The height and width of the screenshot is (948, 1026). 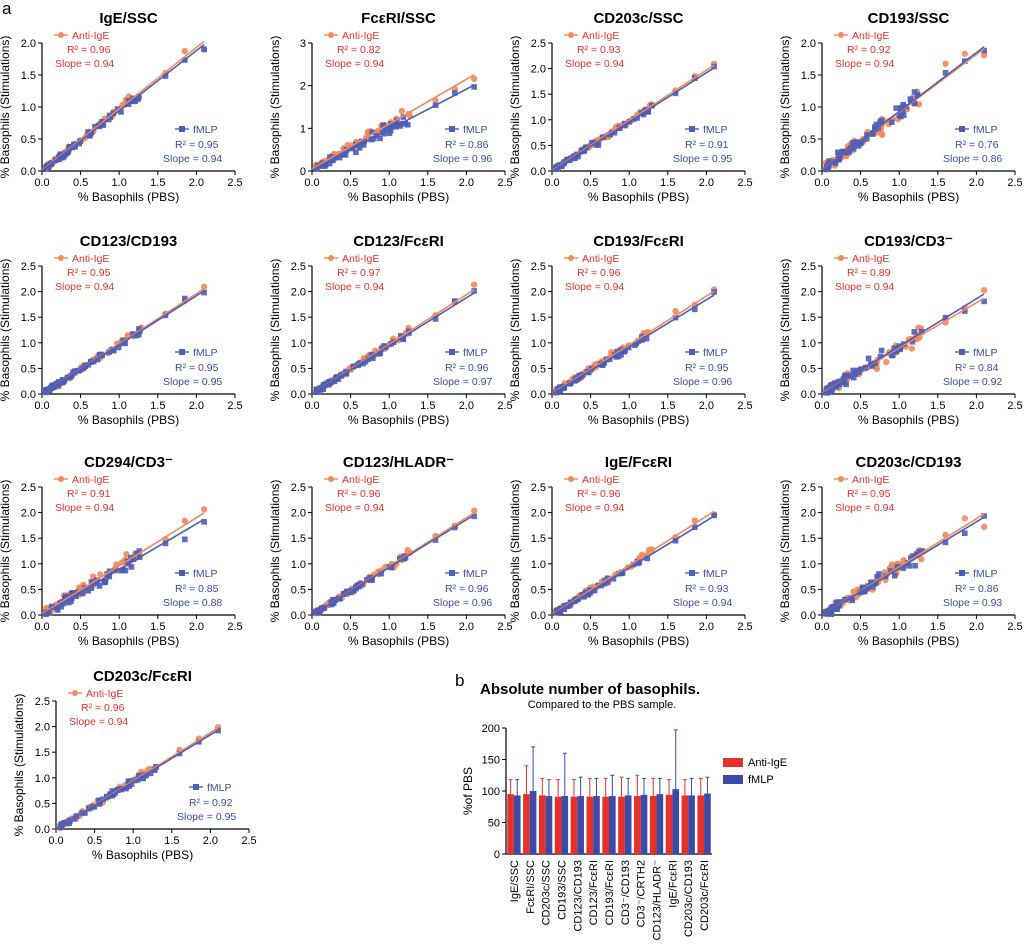 What do you see at coordinates (869, 273) in the screenshot?
I see `anti-ige-r2: R² = 0.89` at bounding box center [869, 273].